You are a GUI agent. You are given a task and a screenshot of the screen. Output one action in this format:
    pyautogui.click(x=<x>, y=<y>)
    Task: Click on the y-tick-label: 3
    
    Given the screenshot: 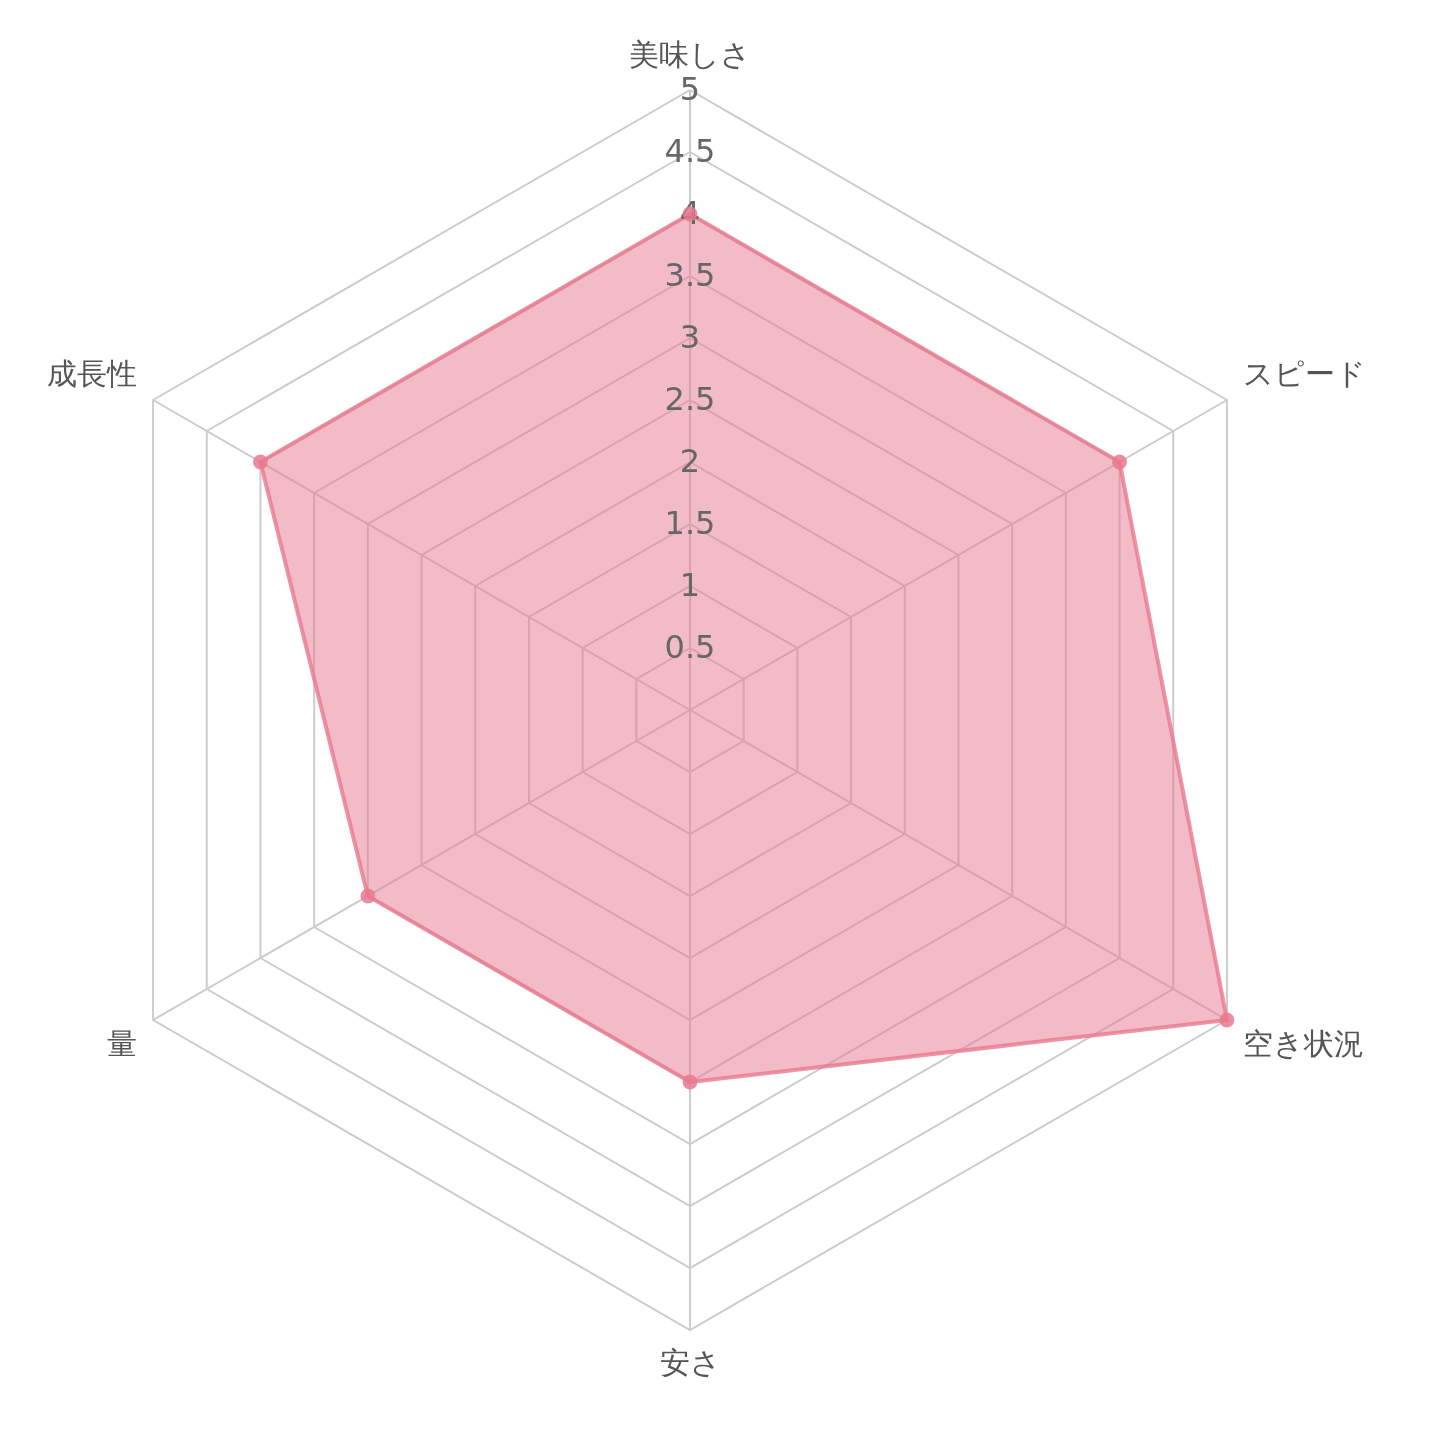 What is the action you would take?
    pyautogui.click(x=690, y=337)
    